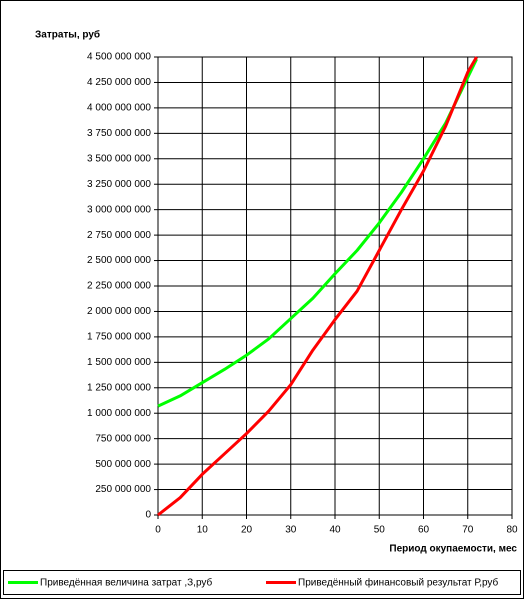 The height and width of the screenshot is (600, 525). I want to click on y-tick-label: 4 250 000 000, so click(119, 82).